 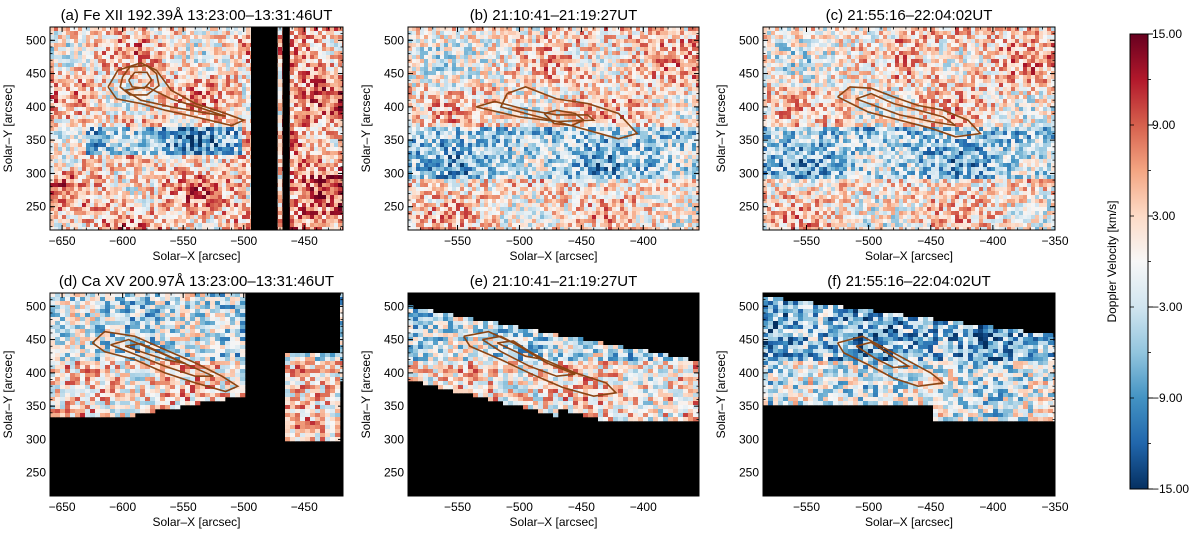 I want to click on ytick-label-e-2: 350, so click(x=394, y=406).